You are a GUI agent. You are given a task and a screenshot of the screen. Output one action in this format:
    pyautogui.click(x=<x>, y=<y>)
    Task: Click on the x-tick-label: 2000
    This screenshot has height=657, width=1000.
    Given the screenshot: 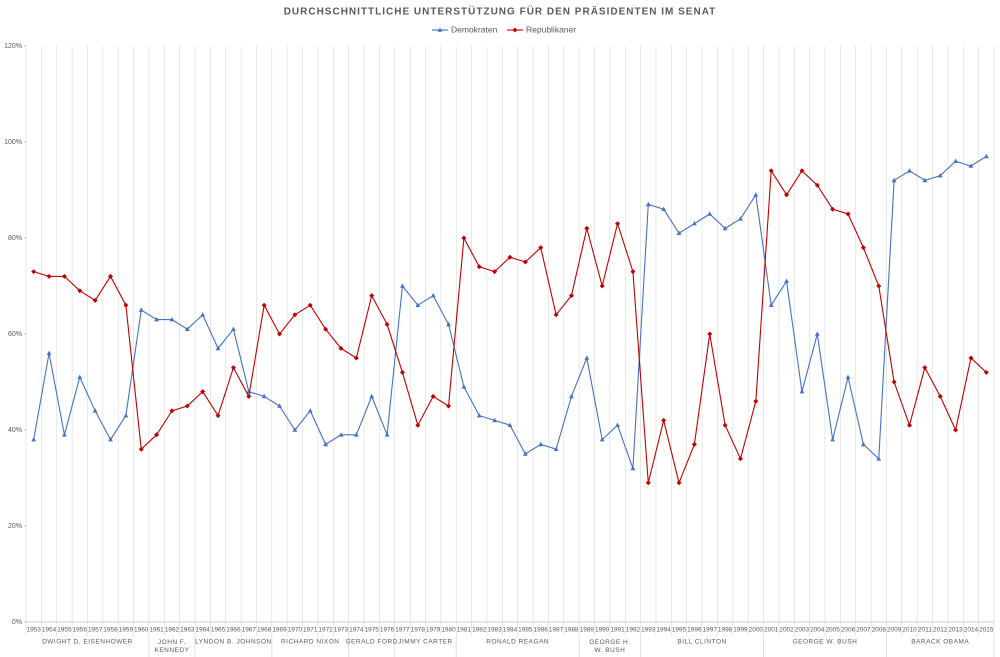 What is the action you would take?
    pyautogui.click(x=756, y=631)
    